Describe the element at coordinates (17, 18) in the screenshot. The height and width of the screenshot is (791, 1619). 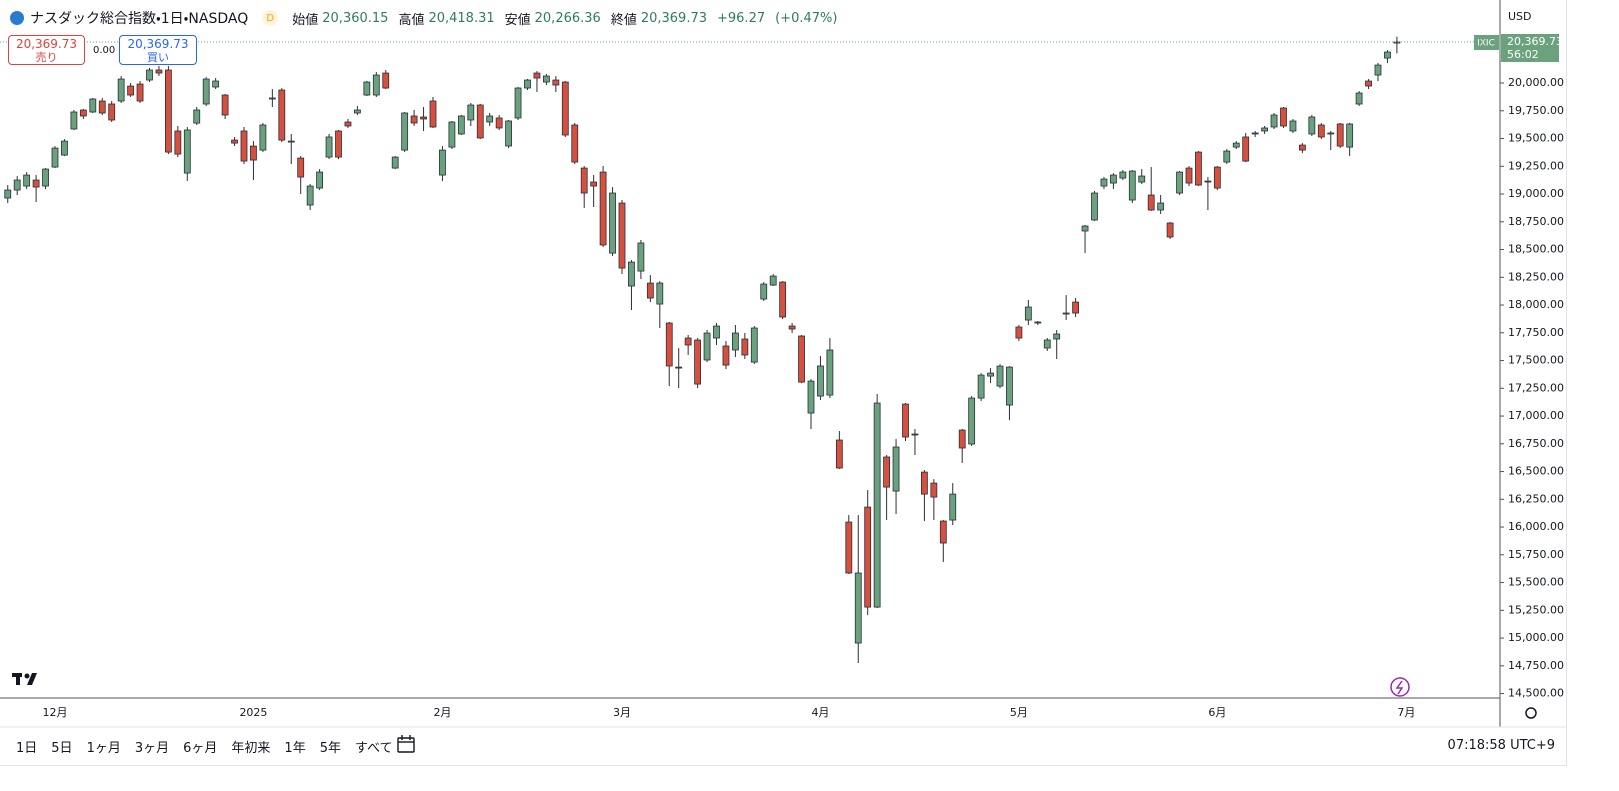
I see `symbol-icon` at that location.